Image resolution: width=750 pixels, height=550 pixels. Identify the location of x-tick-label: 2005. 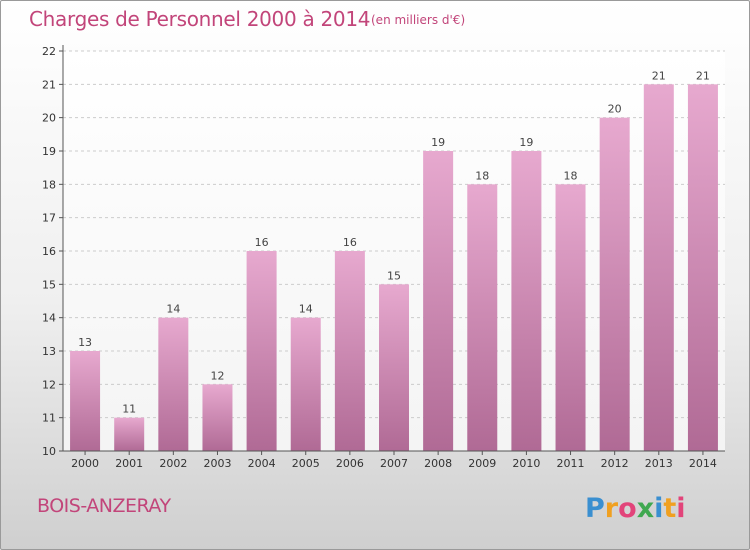
(306, 463).